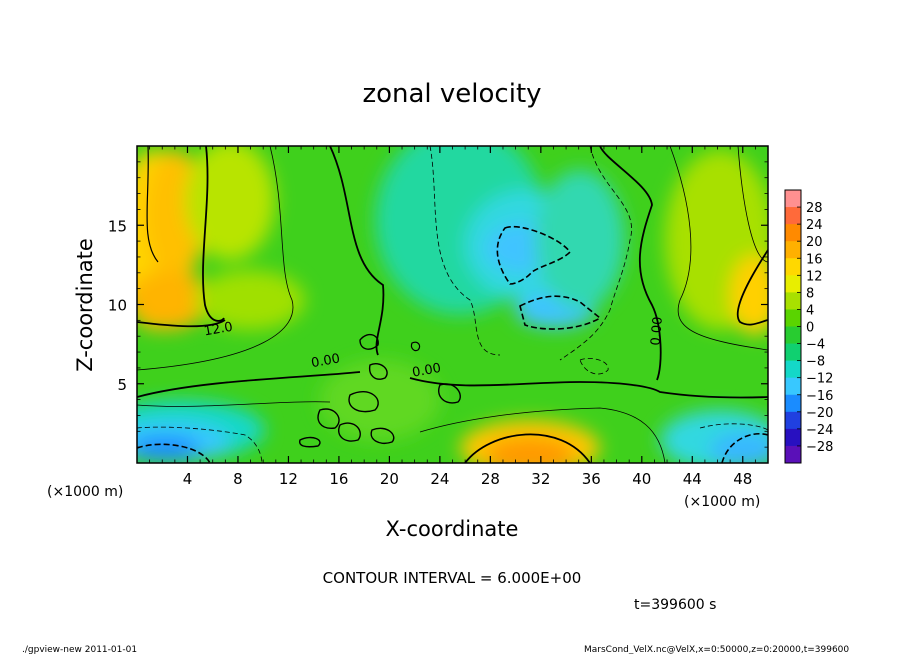  Describe the element at coordinates (641, 479) in the screenshot. I see `x-tick-label: 40` at that location.